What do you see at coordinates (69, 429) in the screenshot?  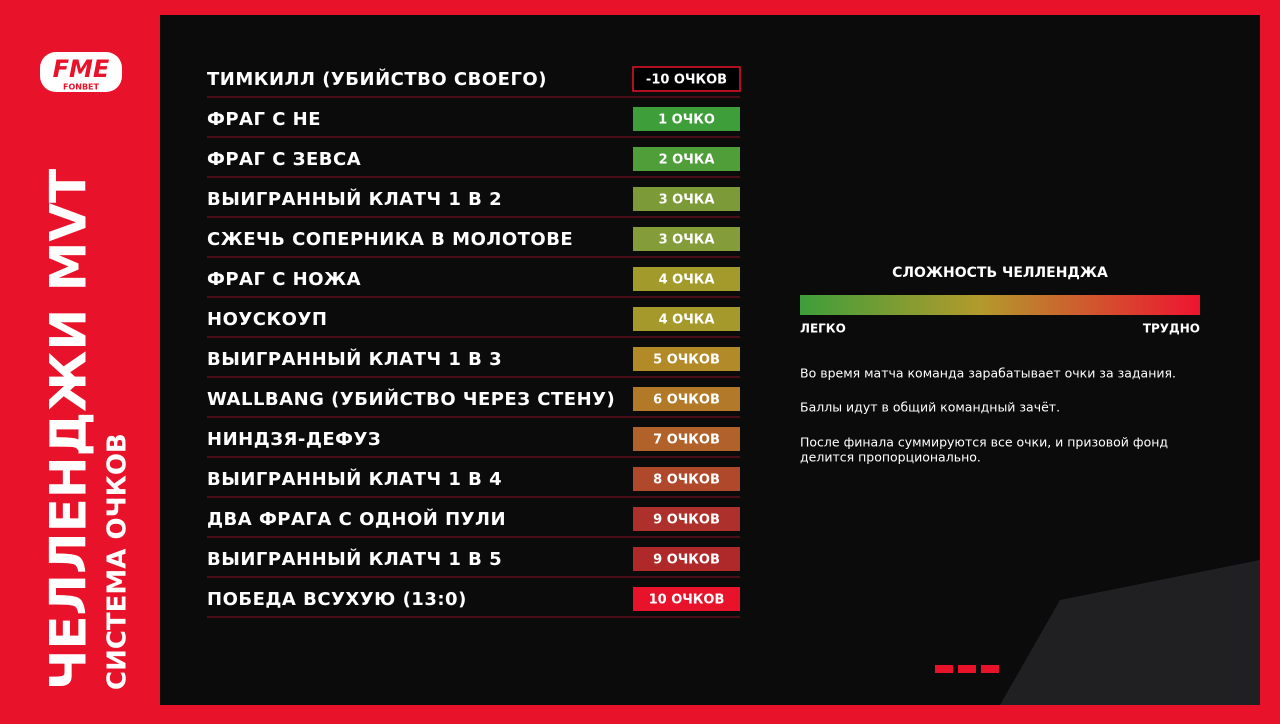 I see `title: ЧЕЛЛЕНДЖИ MVT` at bounding box center [69, 429].